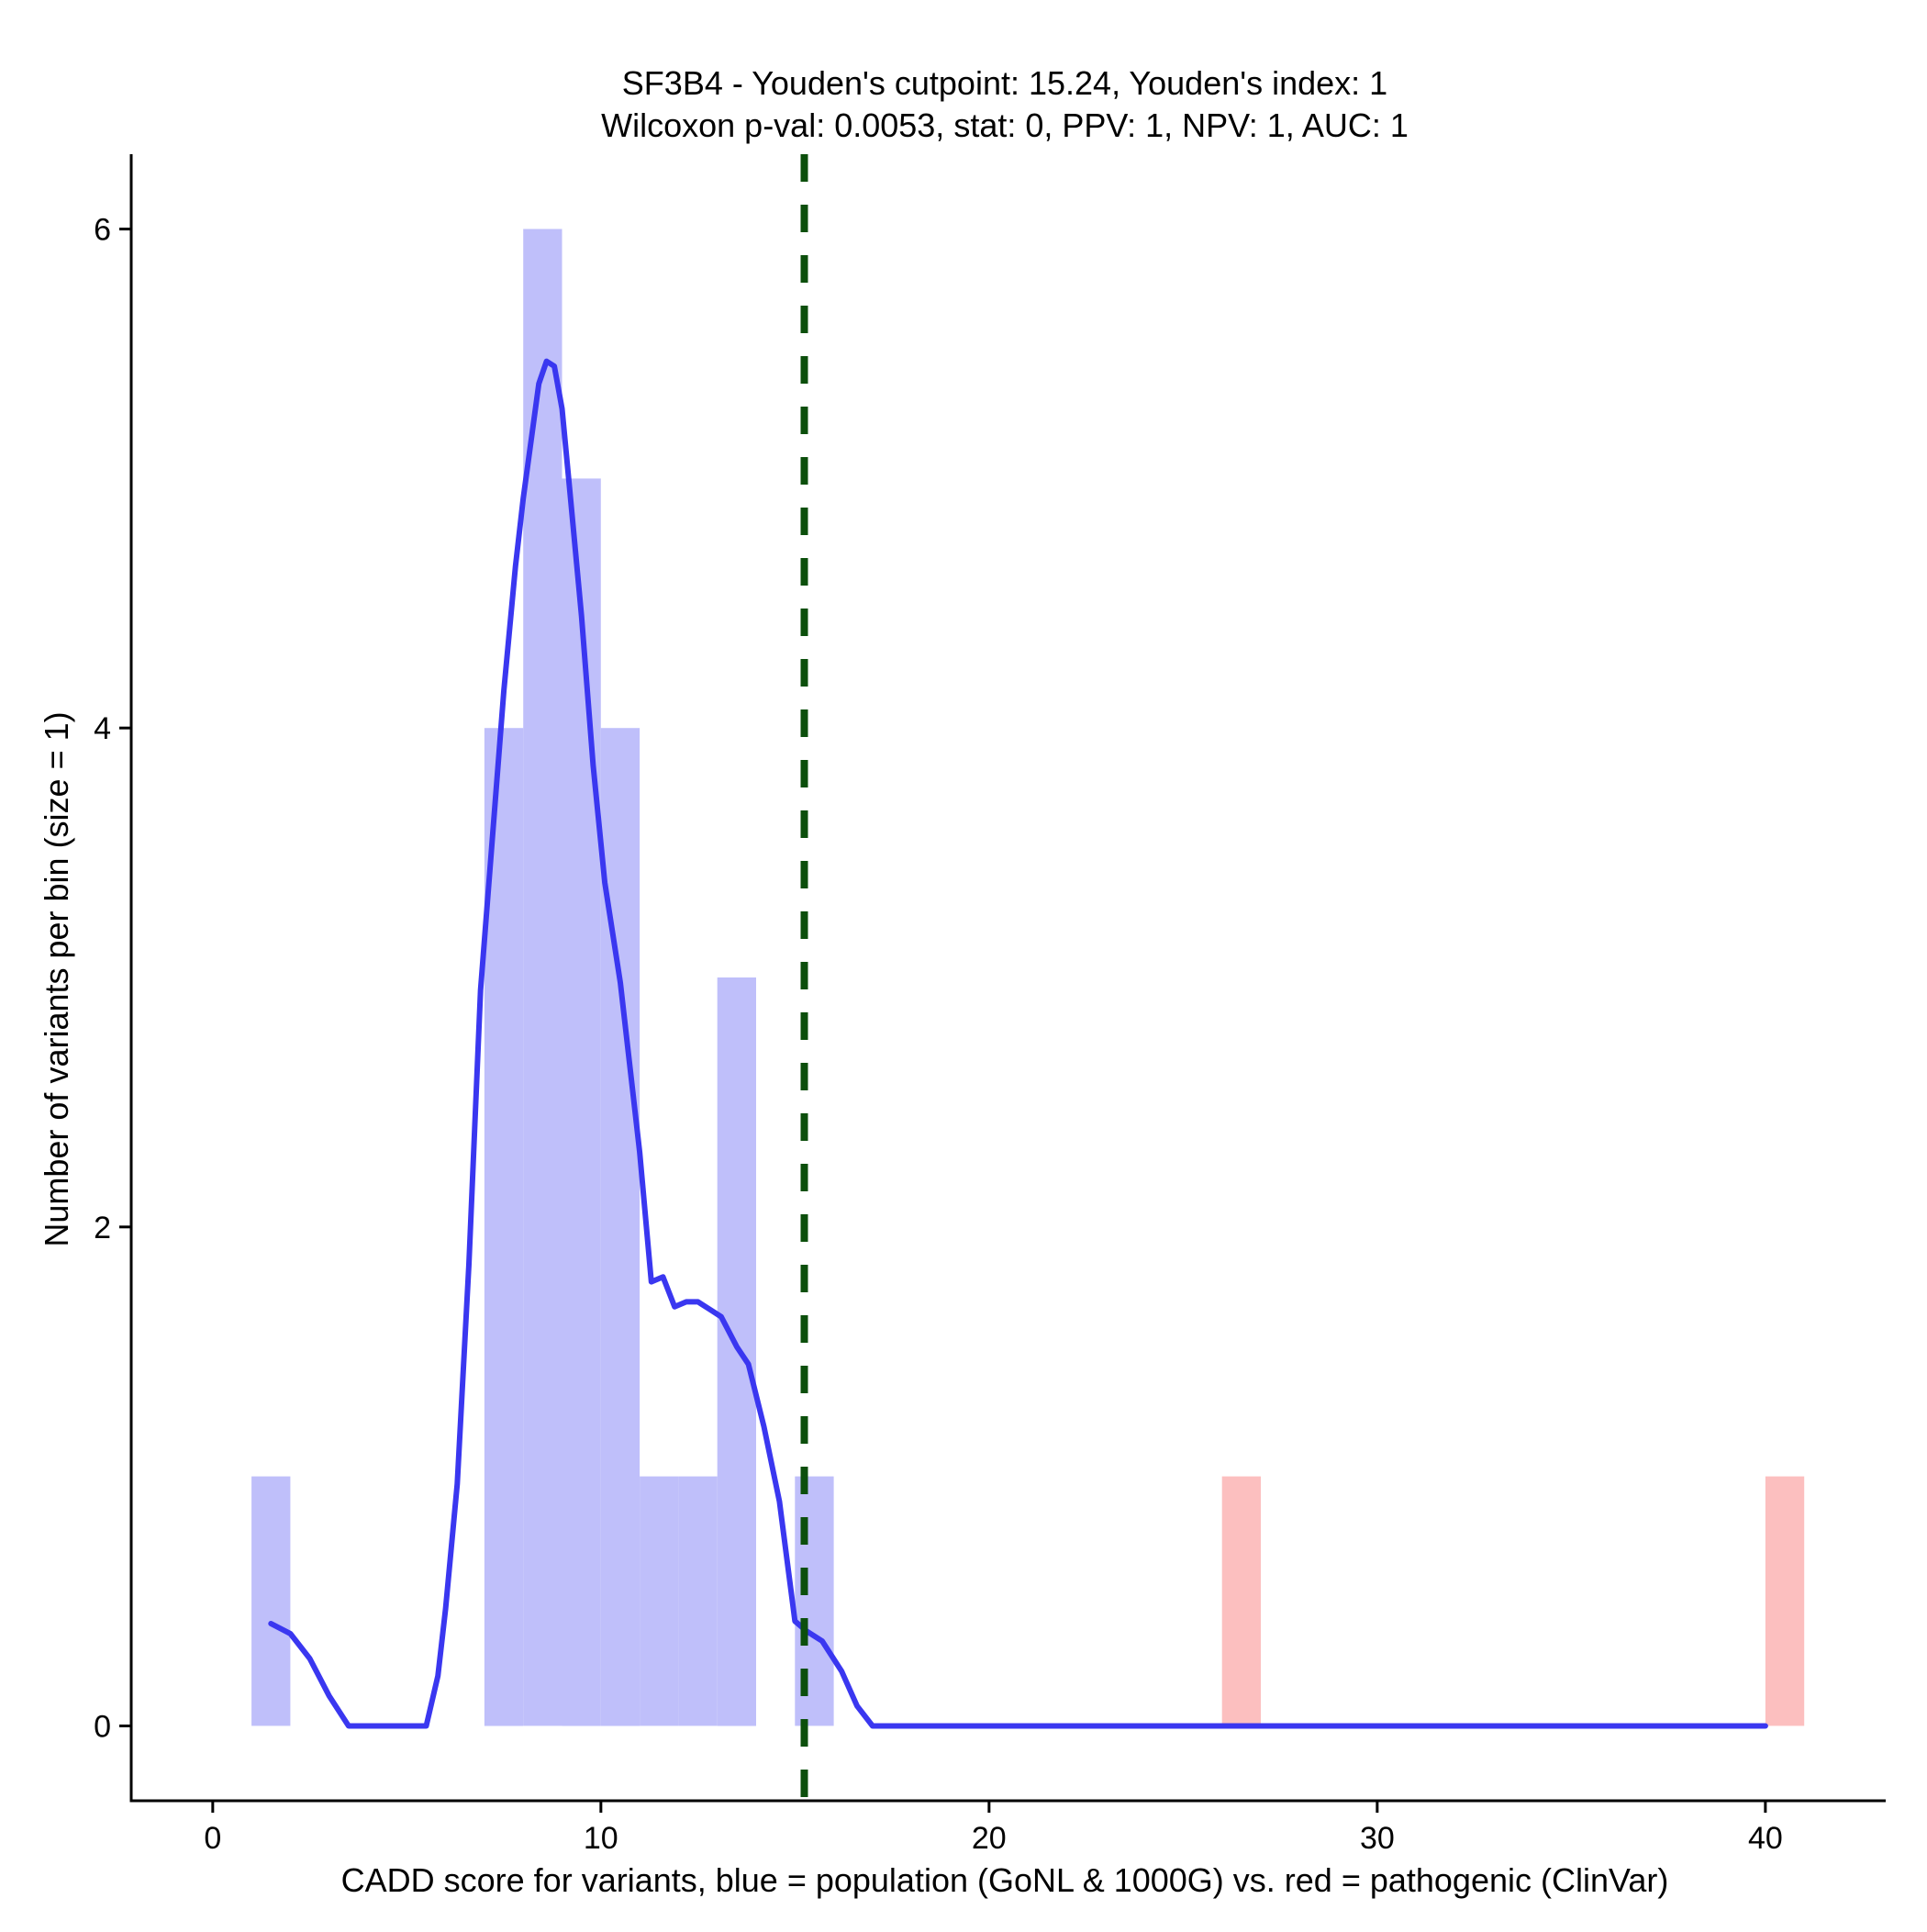  What do you see at coordinates (990, 1838) in the screenshot?
I see `x-tick-label: 20` at bounding box center [990, 1838].